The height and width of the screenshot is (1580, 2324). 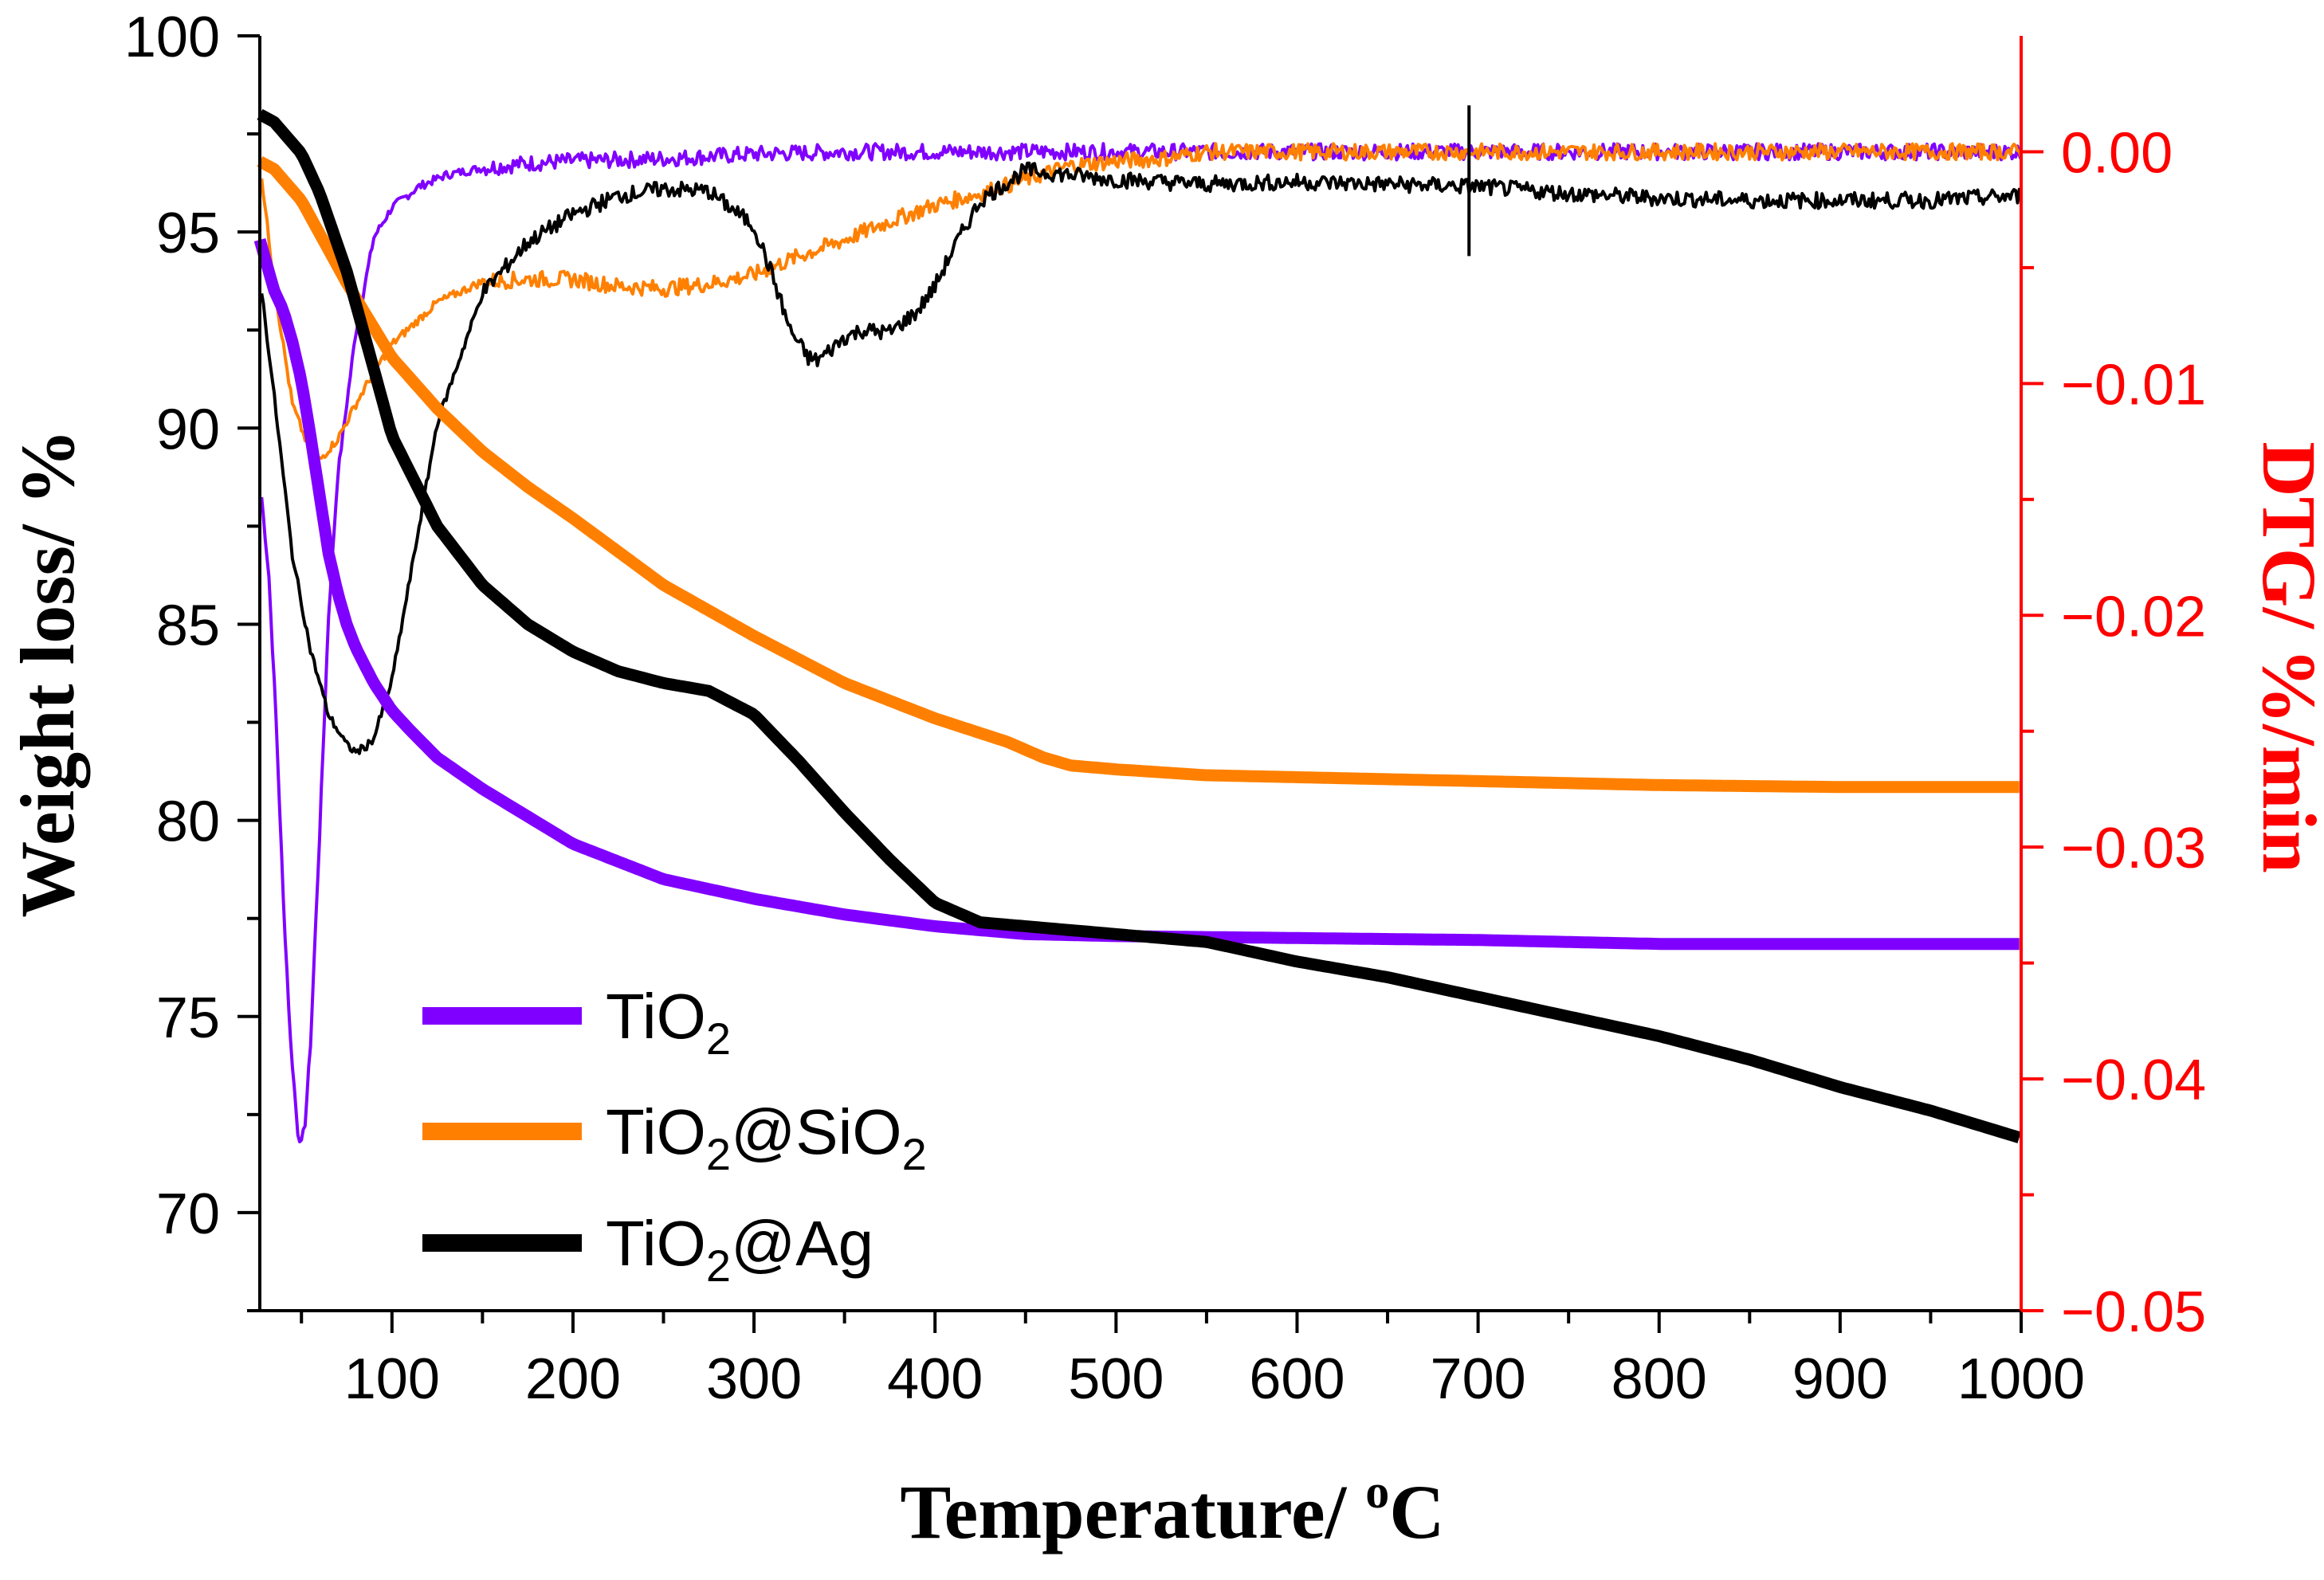 What do you see at coordinates (2133, 385) in the screenshot?
I see `y-right-tick-label: −0.01` at bounding box center [2133, 385].